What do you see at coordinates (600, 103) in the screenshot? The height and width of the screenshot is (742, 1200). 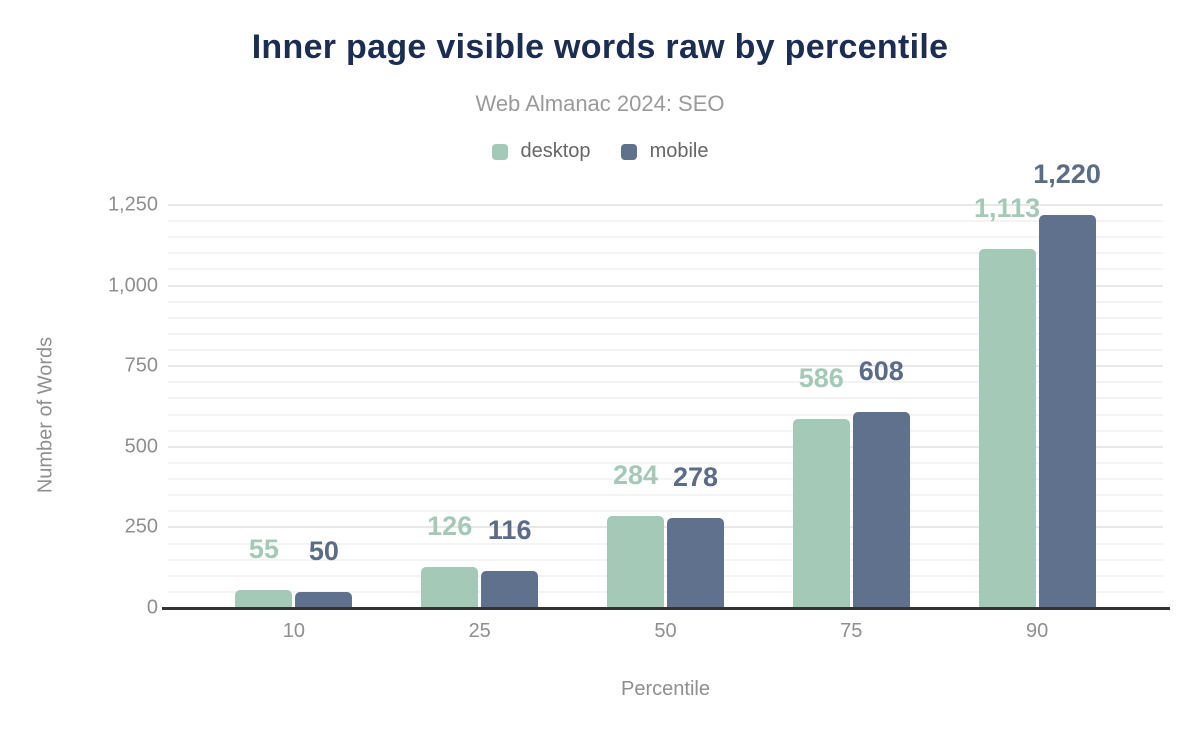 I see `chart-subtitle: Web Almanac 2024: SEO` at bounding box center [600, 103].